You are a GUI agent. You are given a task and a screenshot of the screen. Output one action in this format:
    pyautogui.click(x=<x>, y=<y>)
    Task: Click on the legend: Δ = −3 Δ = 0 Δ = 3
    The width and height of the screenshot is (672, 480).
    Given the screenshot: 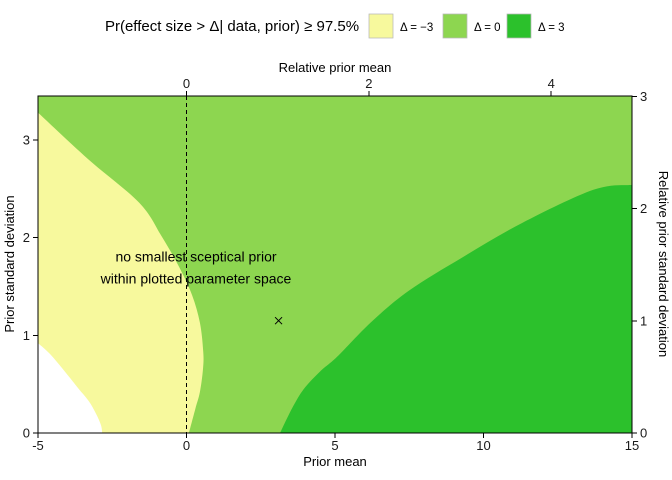 What is the action you would take?
    pyautogui.click(x=466, y=26)
    